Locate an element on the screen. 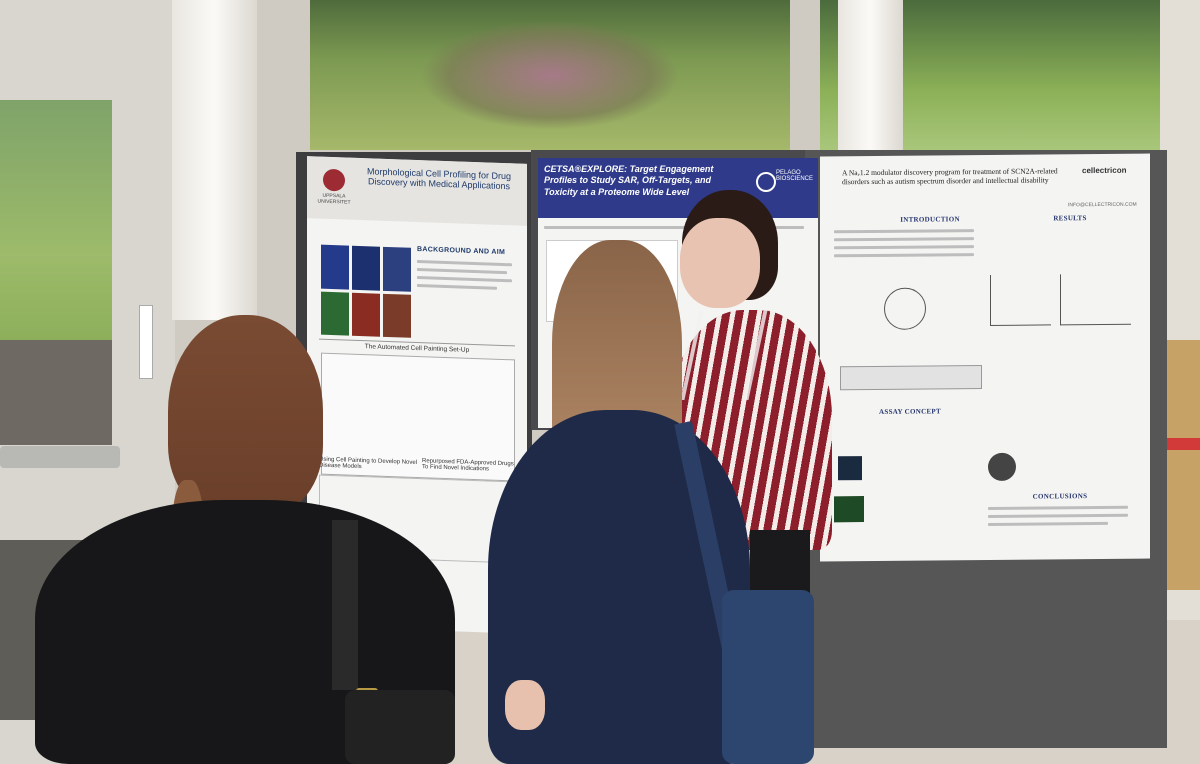  stone-wall is located at coordinates (56, 392).